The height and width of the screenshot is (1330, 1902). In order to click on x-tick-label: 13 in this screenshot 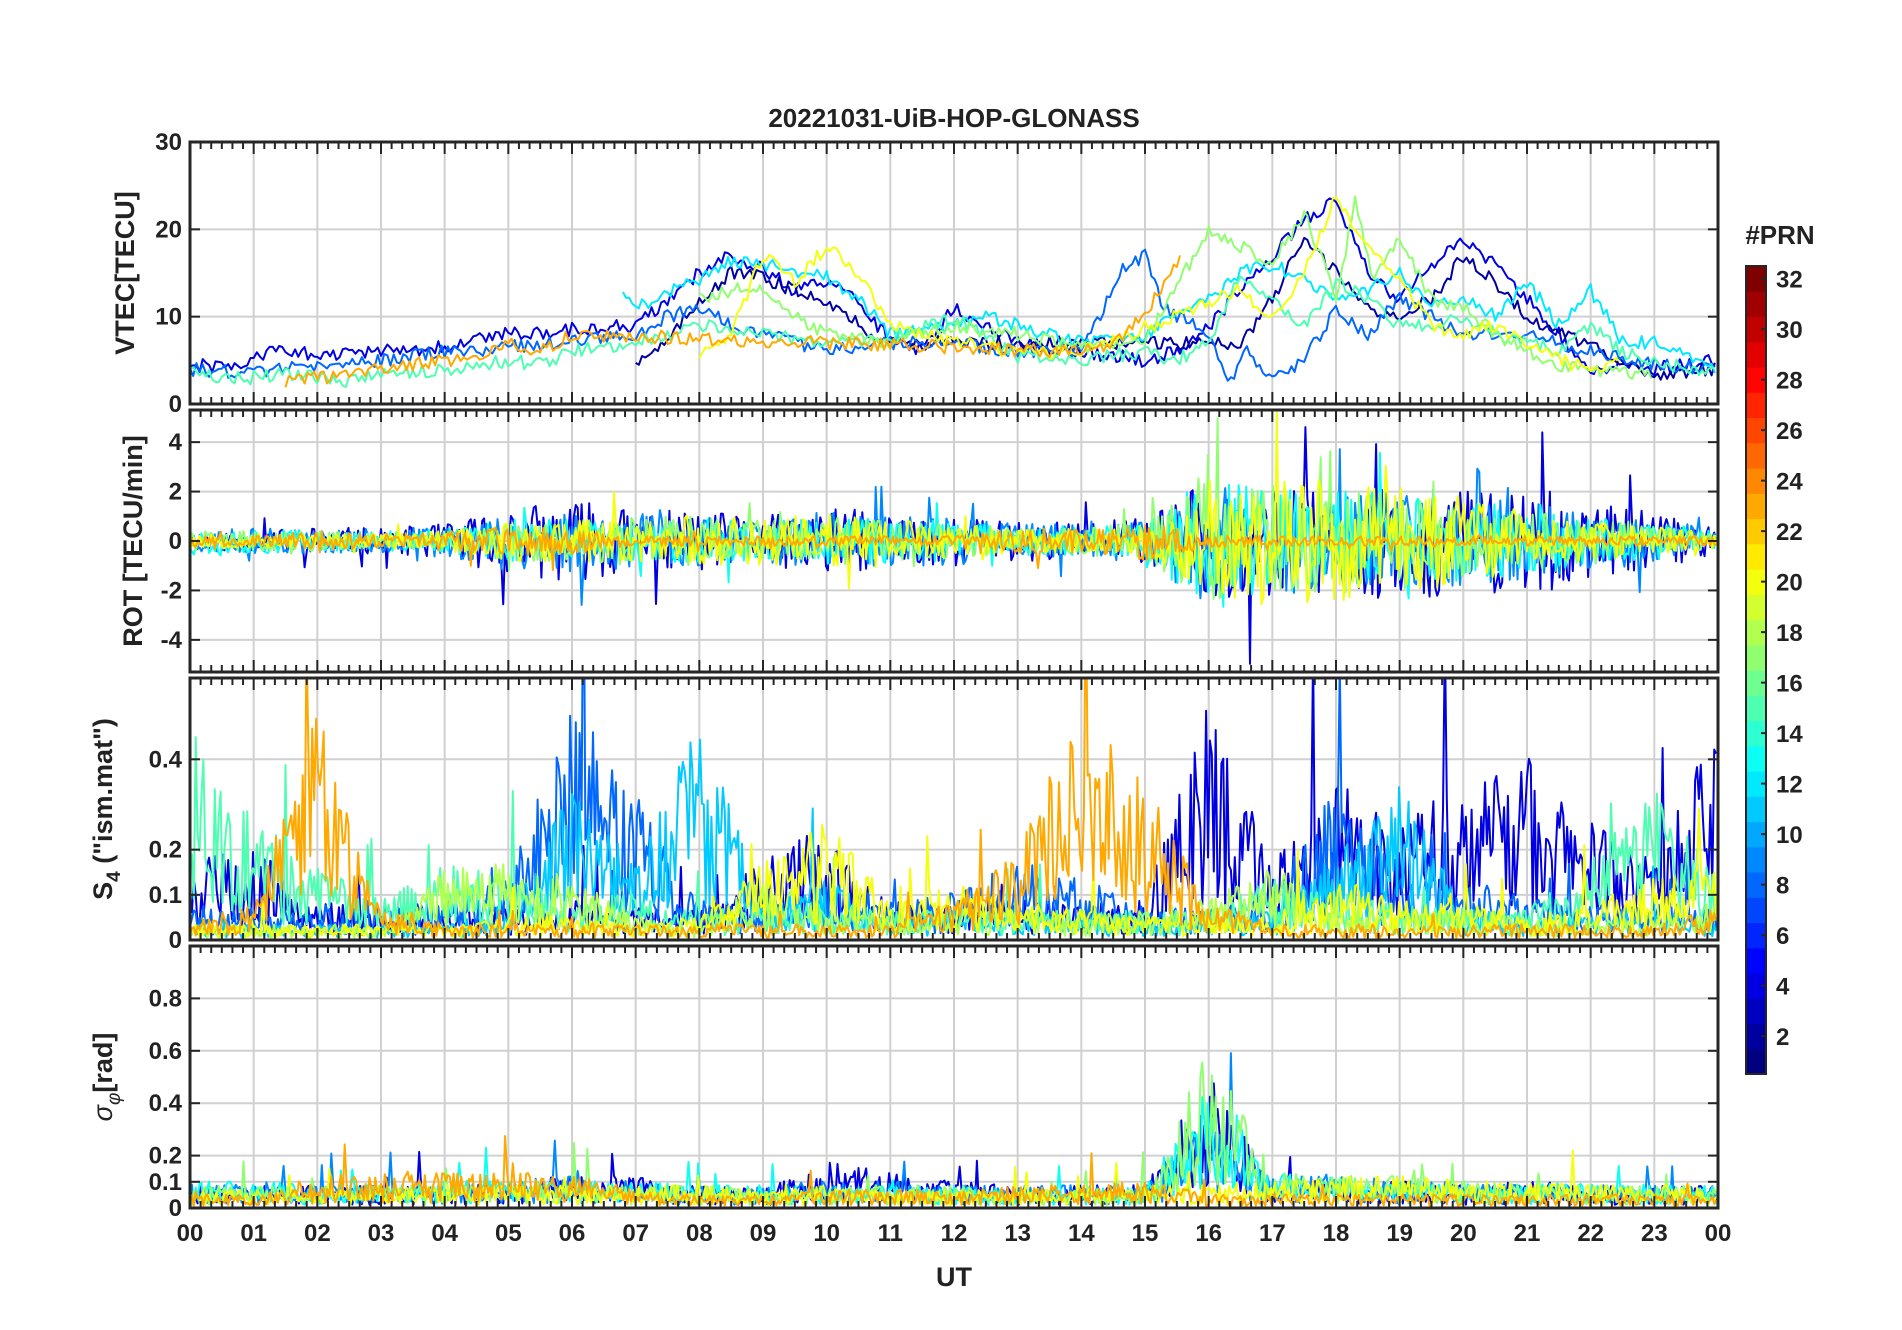, I will do `click(1017, 1233)`.